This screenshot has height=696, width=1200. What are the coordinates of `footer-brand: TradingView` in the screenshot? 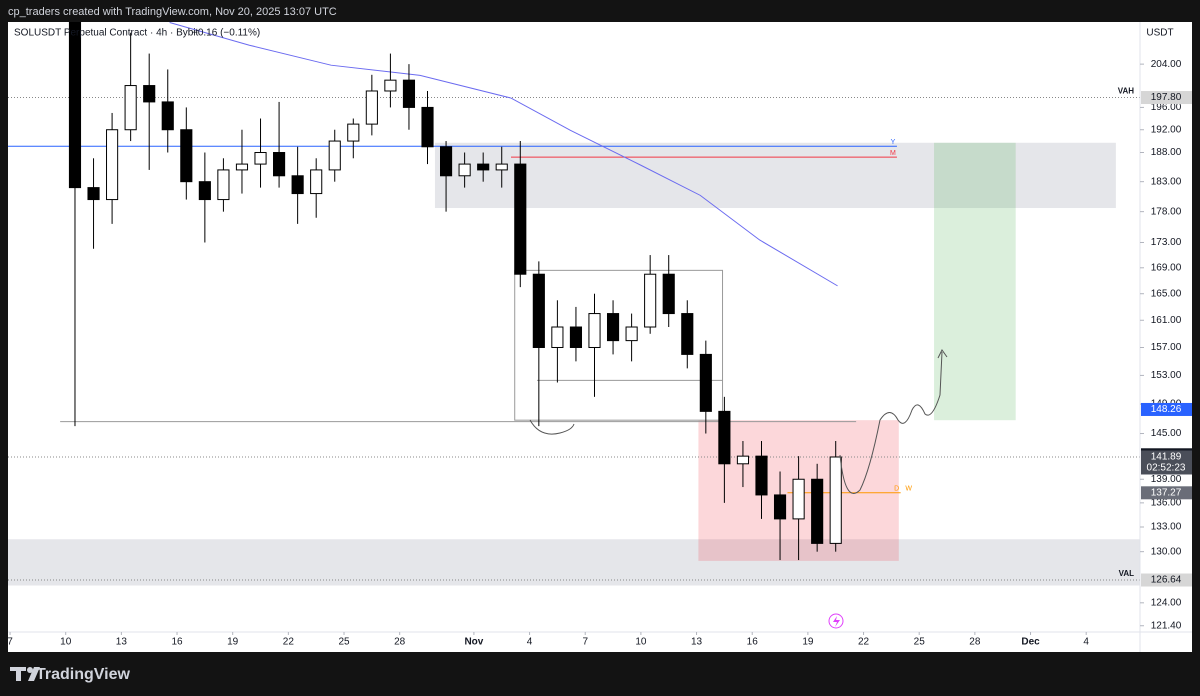 It's located at (83, 674).